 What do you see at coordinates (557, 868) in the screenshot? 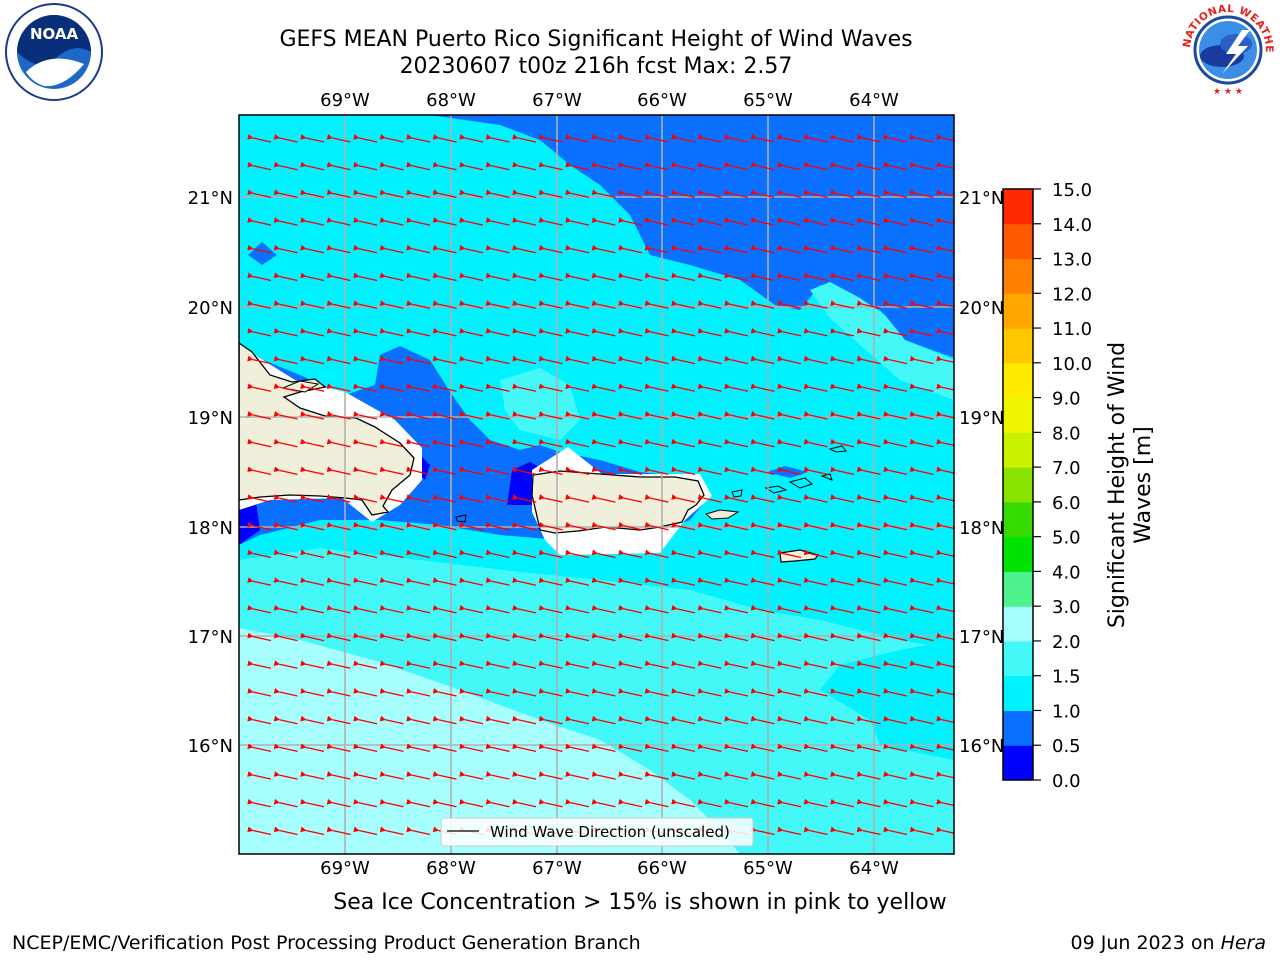
I see `lon-label-bottom: 67°W` at bounding box center [557, 868].